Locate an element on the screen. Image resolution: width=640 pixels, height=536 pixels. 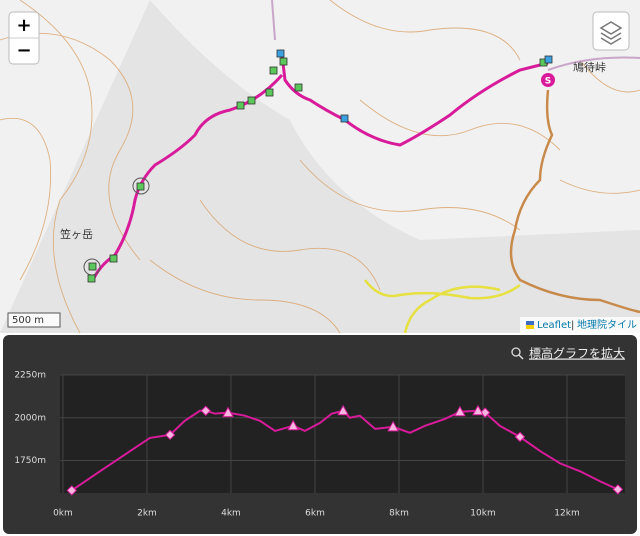
zoom-out: − is located at coordinates (23, 50).